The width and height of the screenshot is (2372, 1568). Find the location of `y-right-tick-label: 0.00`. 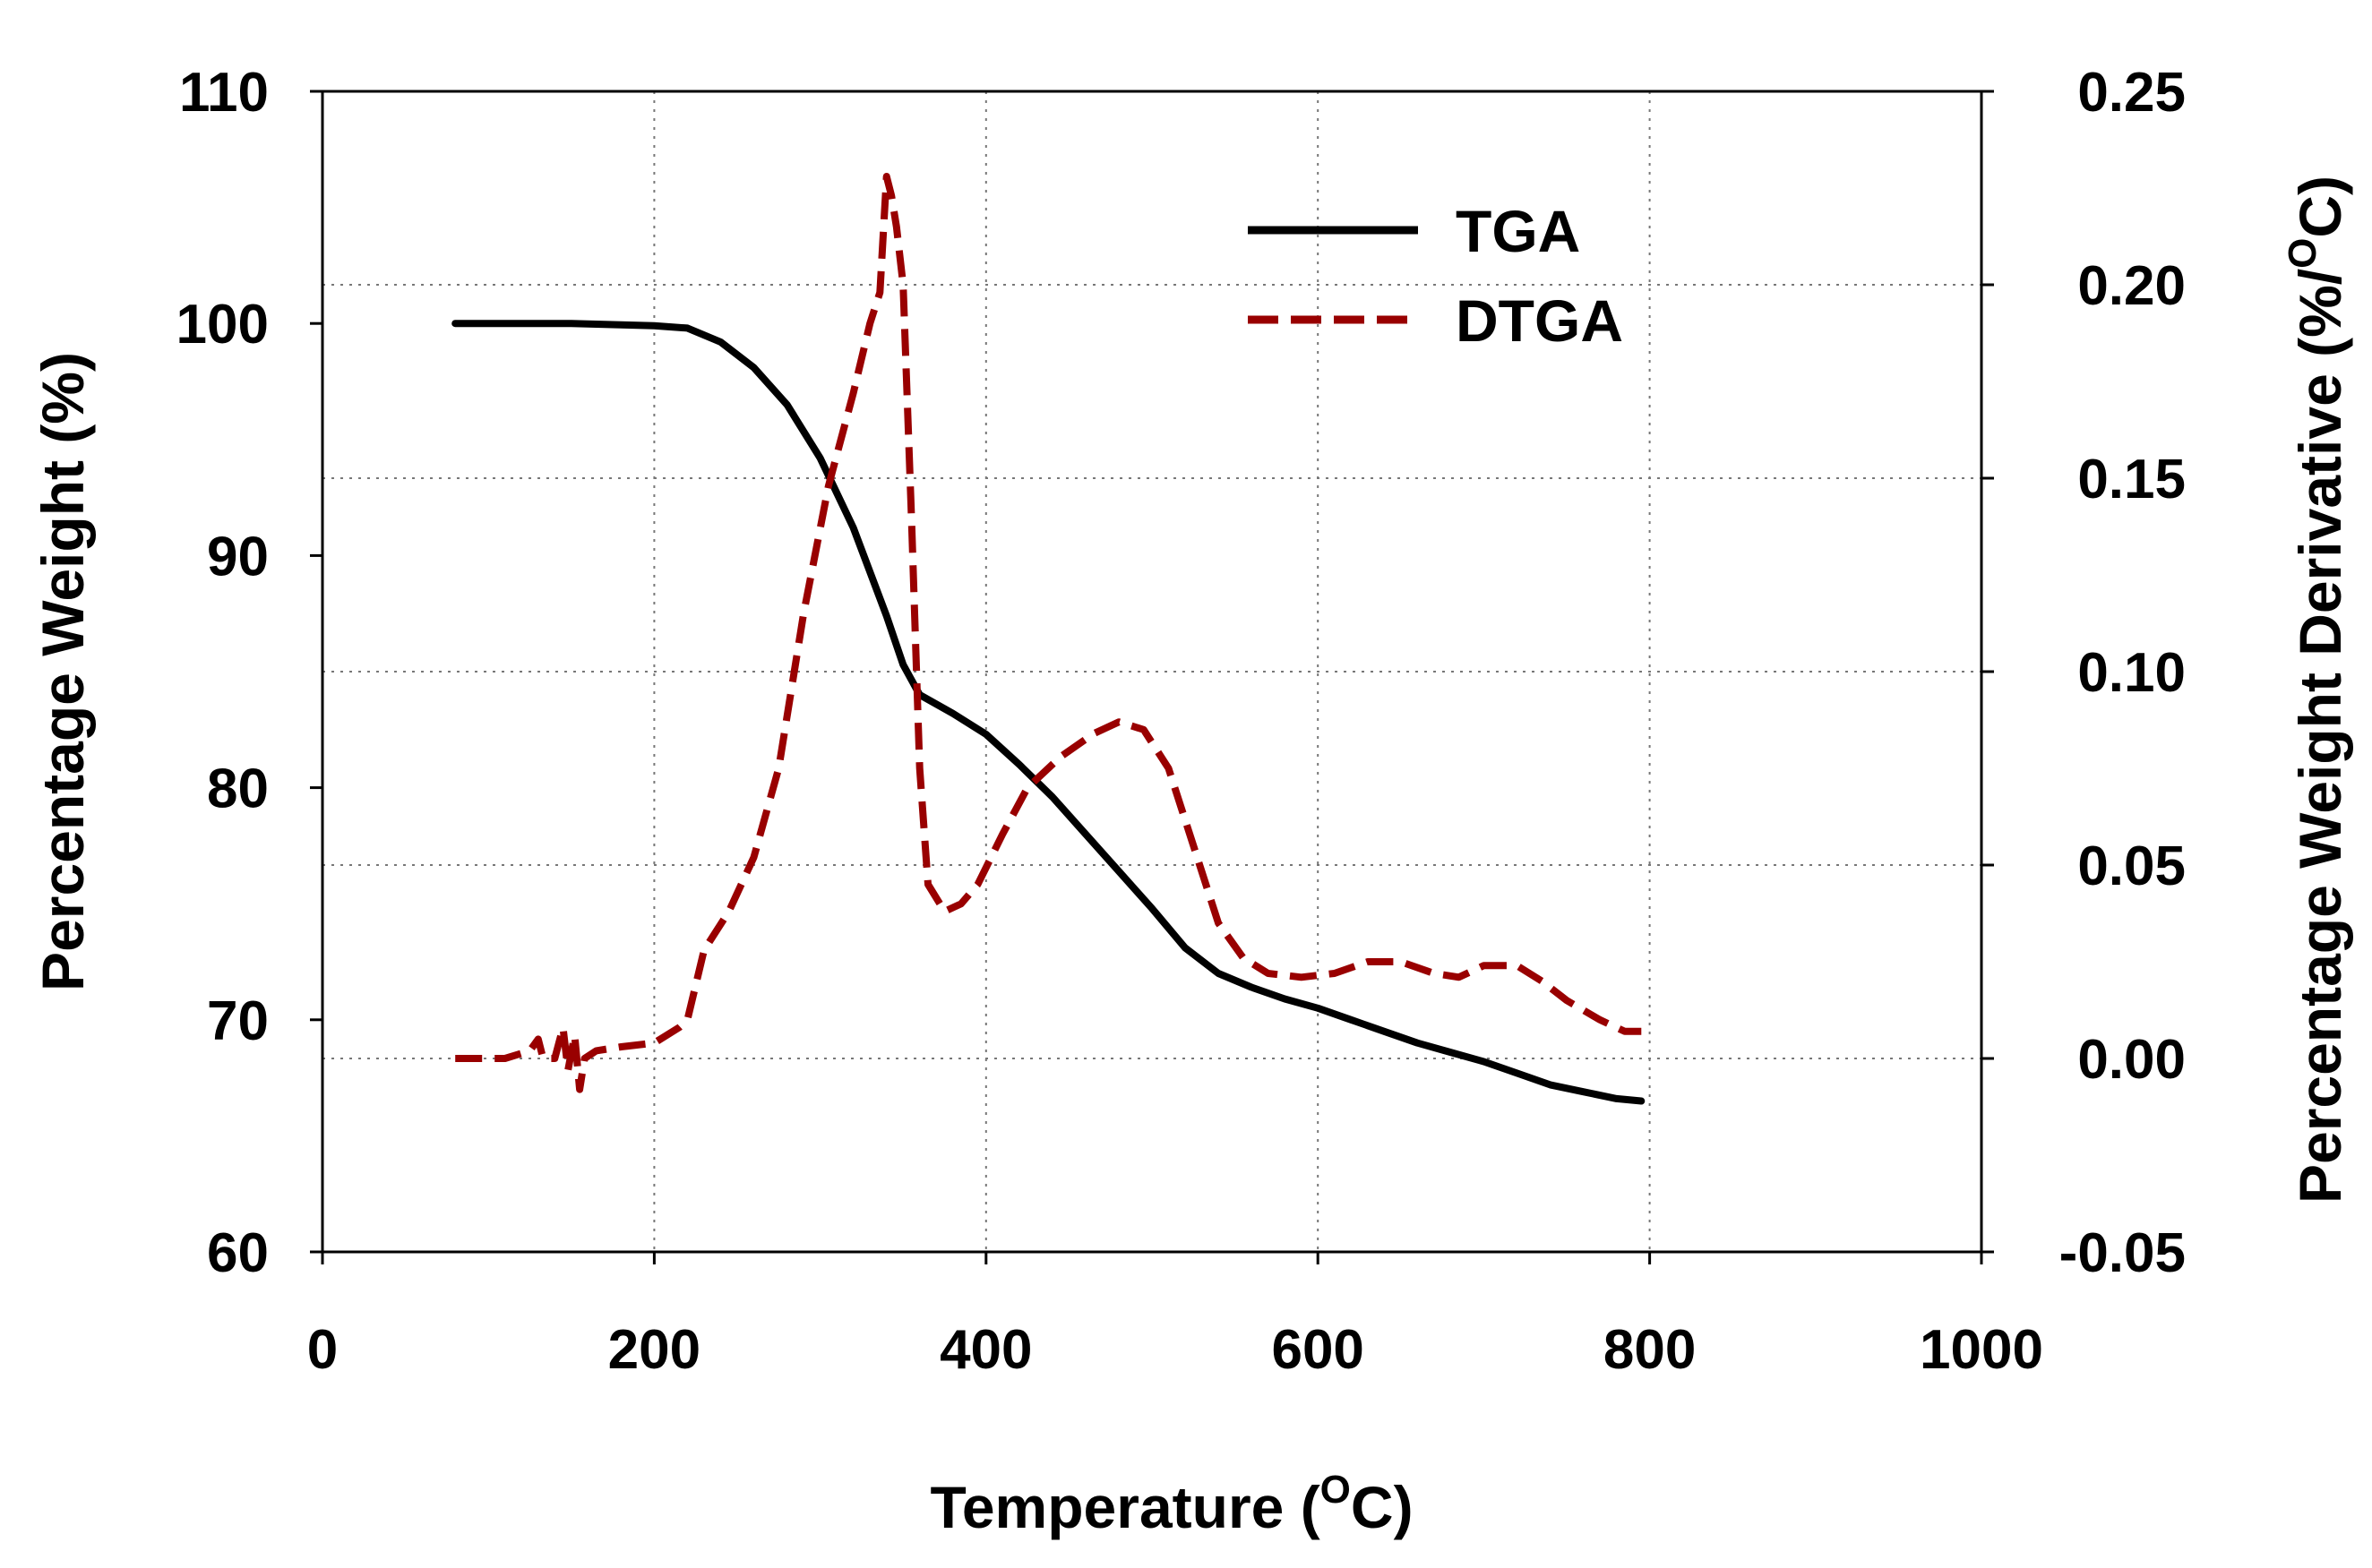

y-right-tick-label: 0.00 is located at coordinates (2131, 1060).